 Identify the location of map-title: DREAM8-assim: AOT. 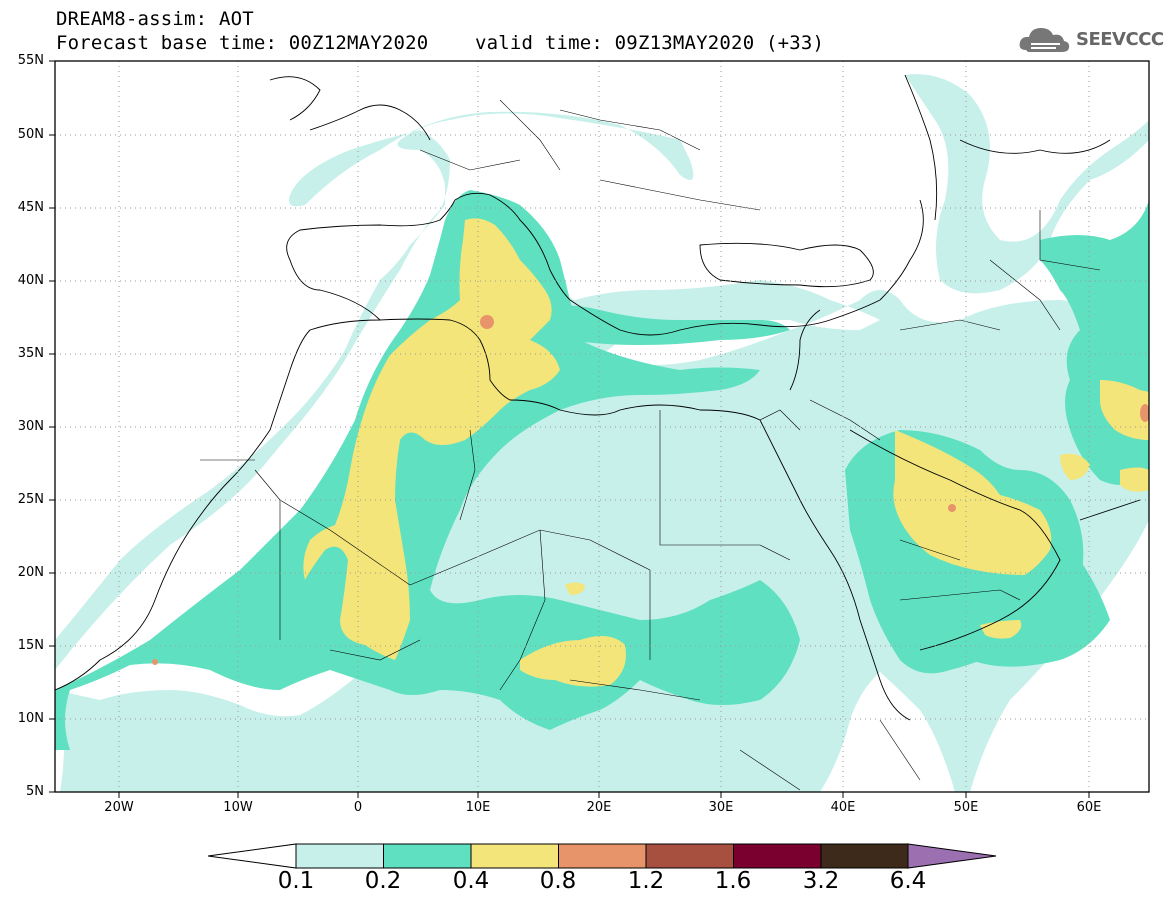
(155, 19).